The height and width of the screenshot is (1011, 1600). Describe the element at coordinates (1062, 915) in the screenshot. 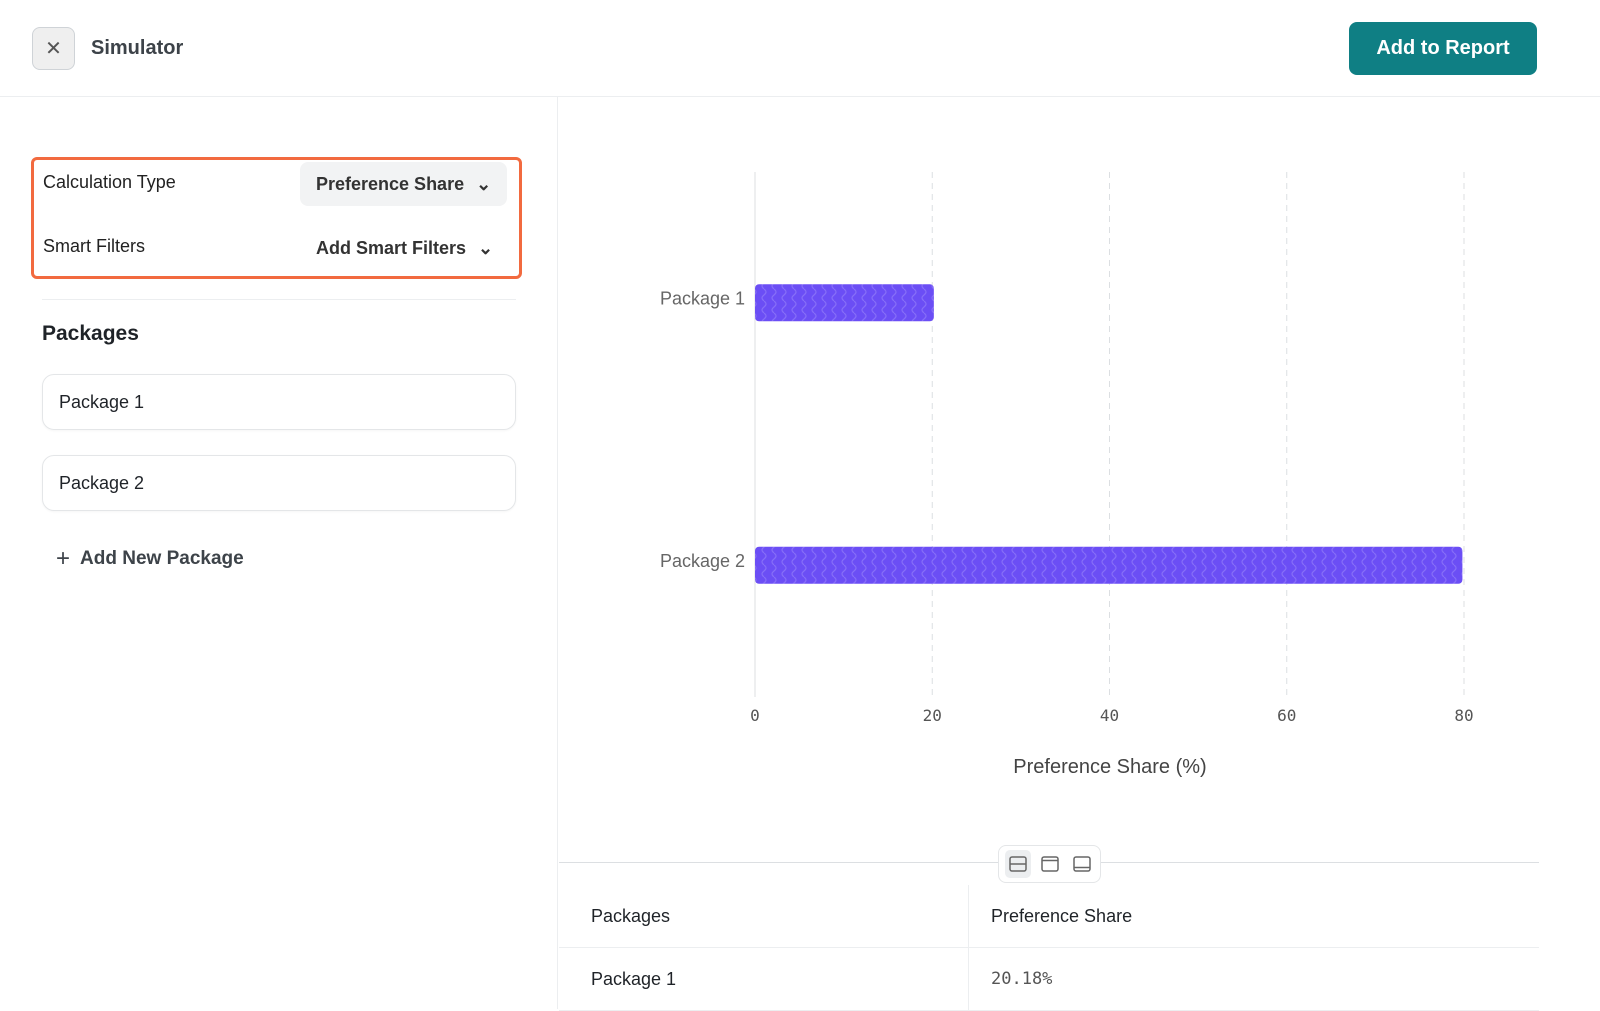

I see `column-header-preference-share: Preference Share` at that location.